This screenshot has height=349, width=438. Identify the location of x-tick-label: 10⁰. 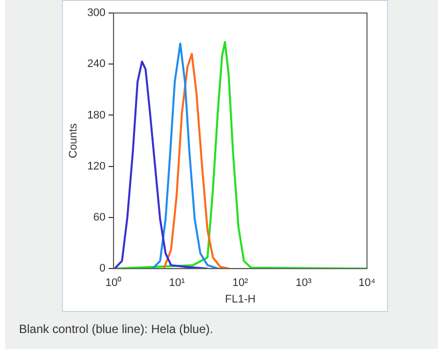
(113, 283).